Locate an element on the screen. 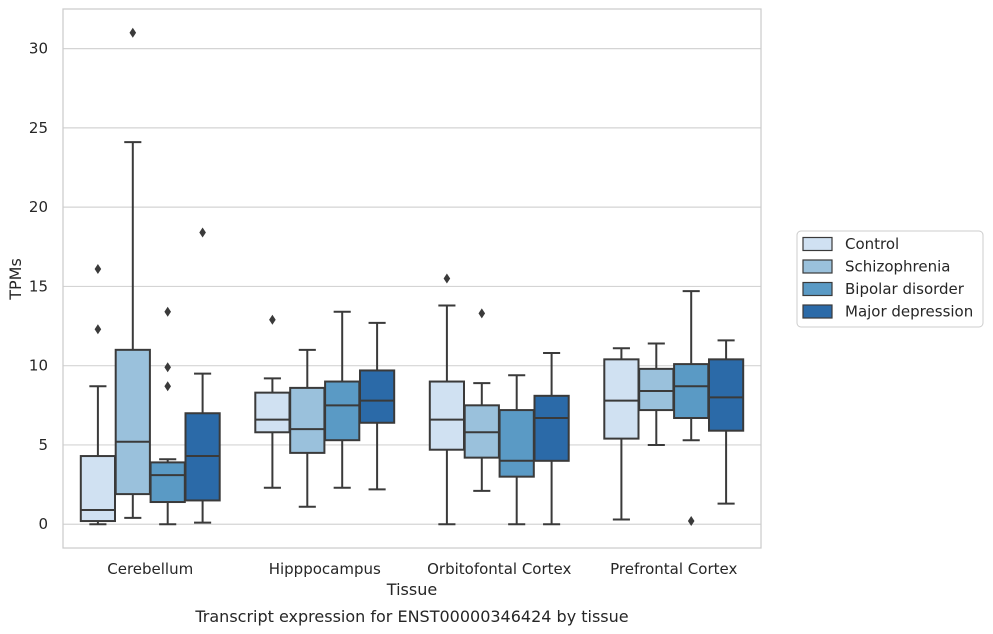 This screenshot has width=993, height=634. y-tick-labels: 0 5 10 15 20 25 30 is located at coordinates (38, 287).